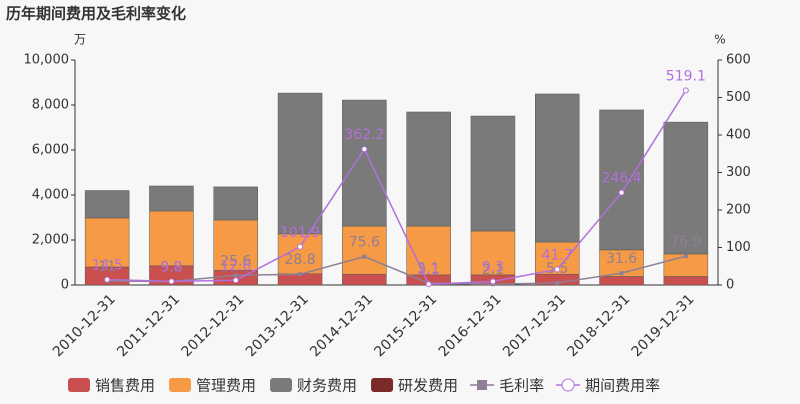 The width and height of the screenshot is (800, 404). What do you see at coordinates (50, 105) in the screenshot?
I see `y-tick-label: 8,000` at bounding box center [50, 105].